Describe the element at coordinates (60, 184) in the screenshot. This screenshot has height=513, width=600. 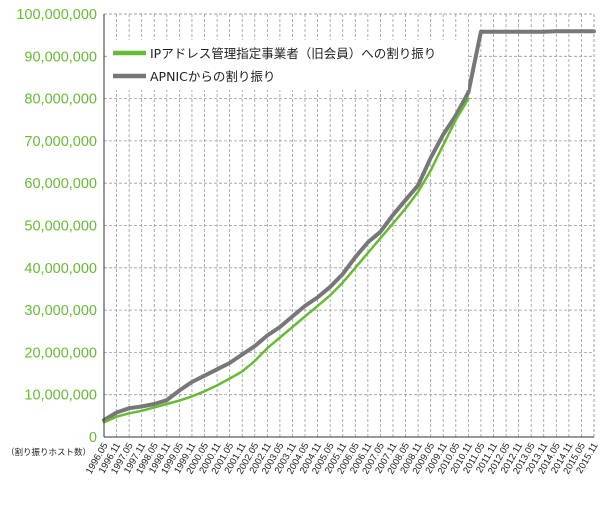
I see `y-tick-label: 60,000,000` at that location.